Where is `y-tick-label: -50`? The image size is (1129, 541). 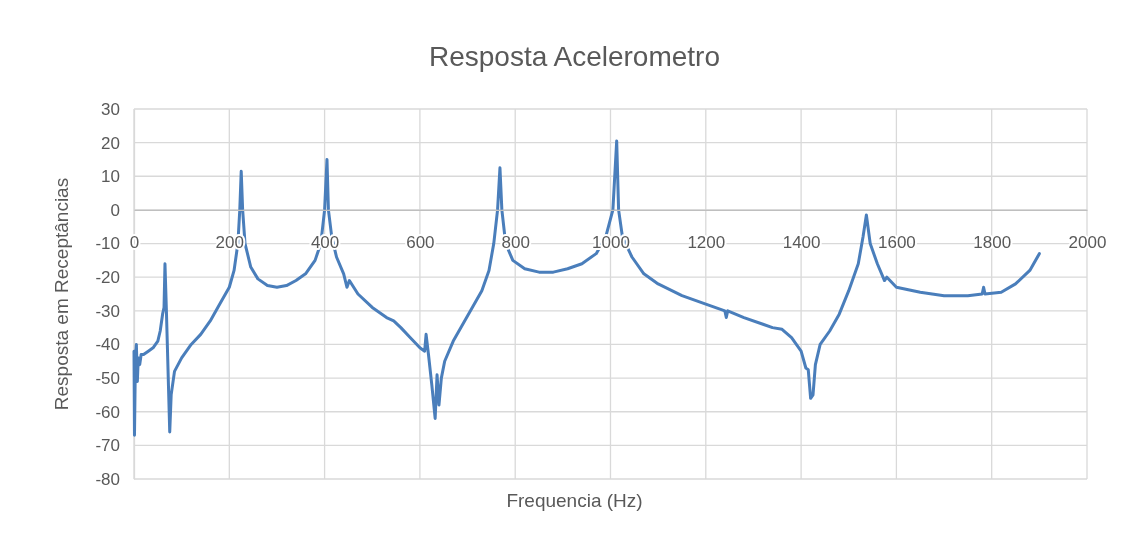
y-tick-label: -50 is located at coordinates (107, 379).